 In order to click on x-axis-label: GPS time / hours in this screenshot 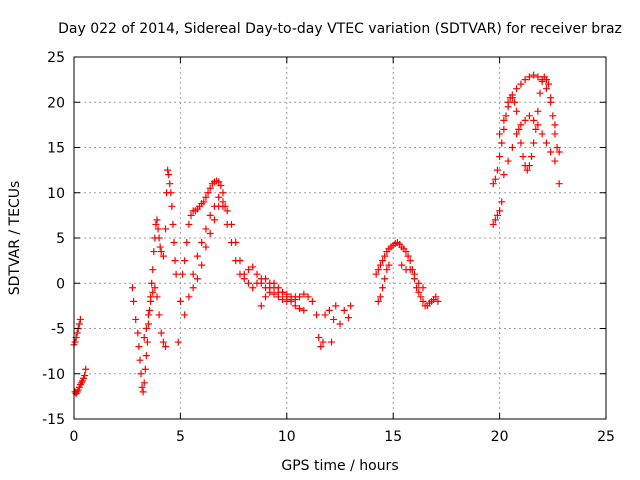, I will do `click(339, 466)`.